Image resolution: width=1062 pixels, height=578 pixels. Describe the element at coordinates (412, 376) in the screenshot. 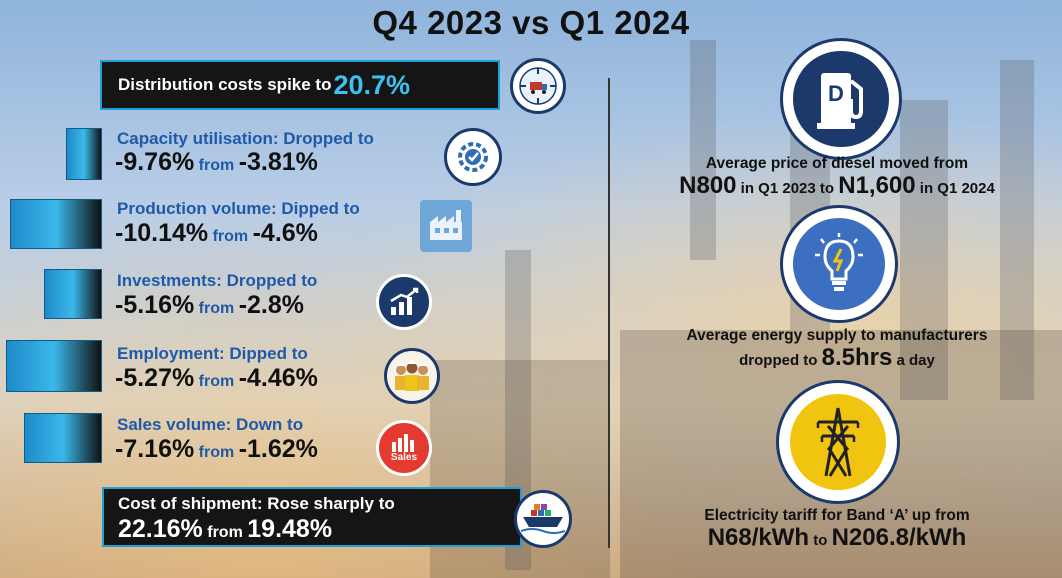

I see `workers-icon` at that location.